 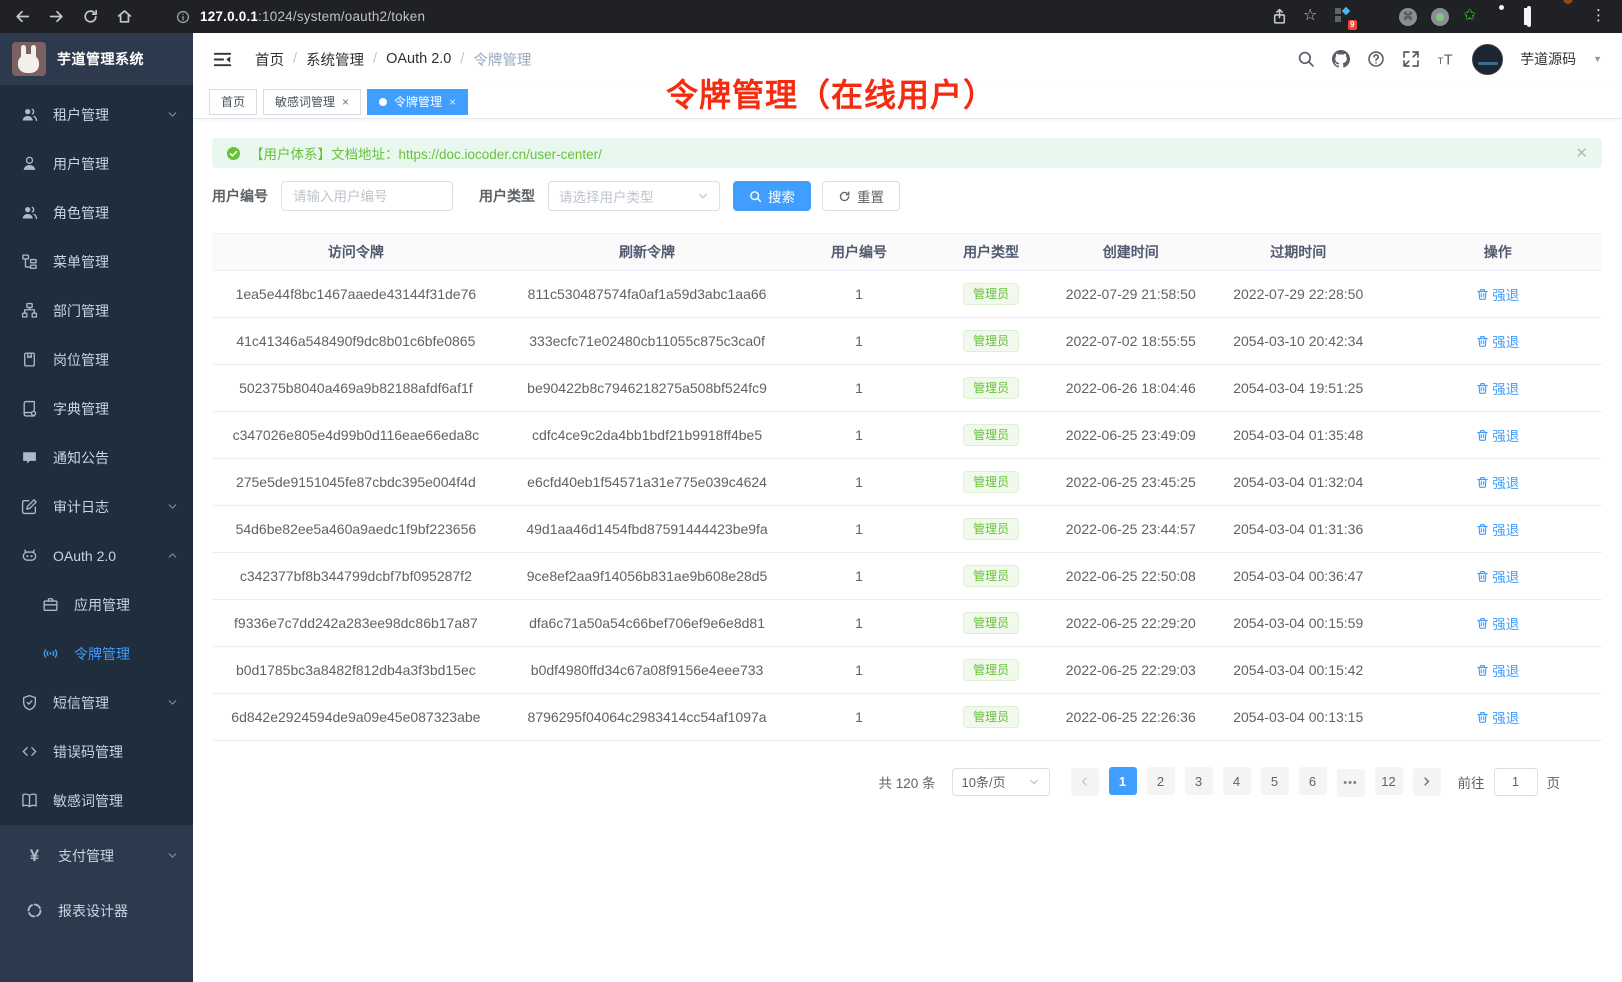 What do you see at coordinates (1388, 781) in the screenshot?
I see `page-button-12: 12` at bounding box center [1388, 781].